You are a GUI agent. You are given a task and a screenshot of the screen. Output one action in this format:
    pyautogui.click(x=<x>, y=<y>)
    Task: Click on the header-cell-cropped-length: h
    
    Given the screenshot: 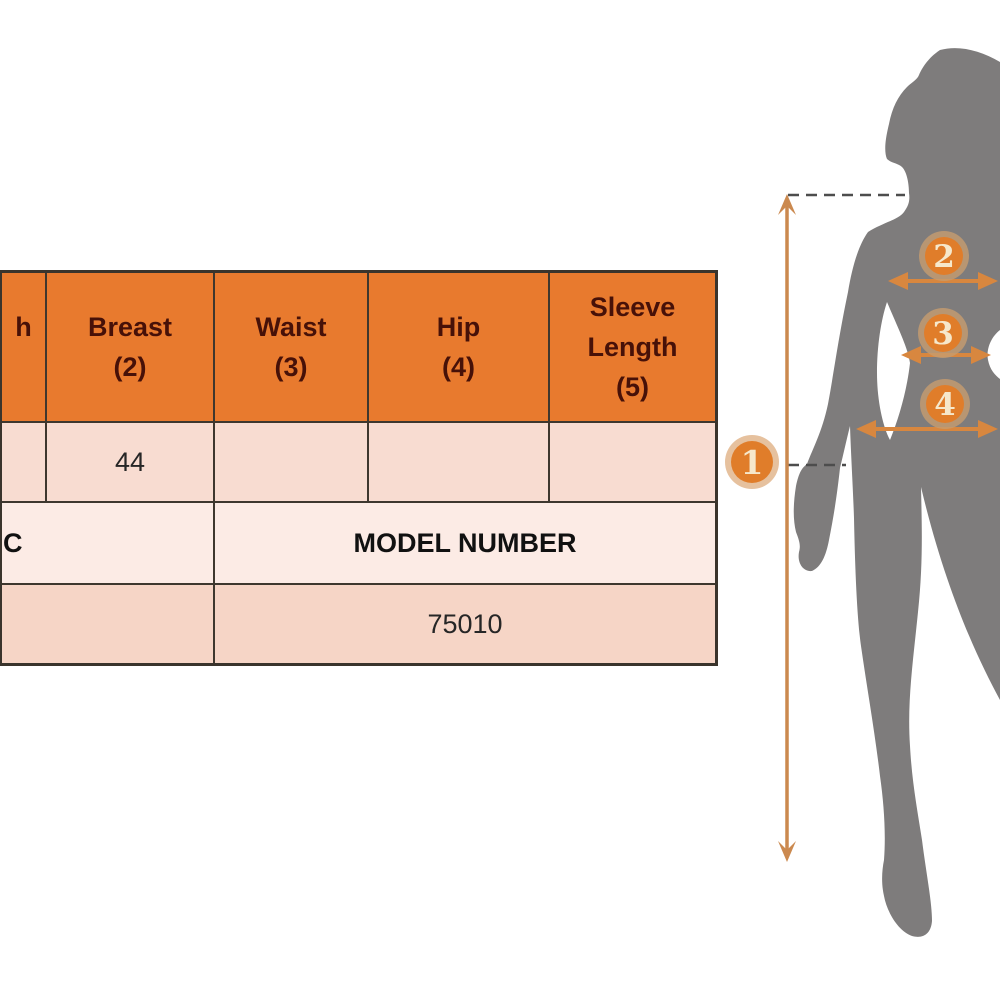 What is the action you would take?
    pyautogui.click(x=24, y=348)
    